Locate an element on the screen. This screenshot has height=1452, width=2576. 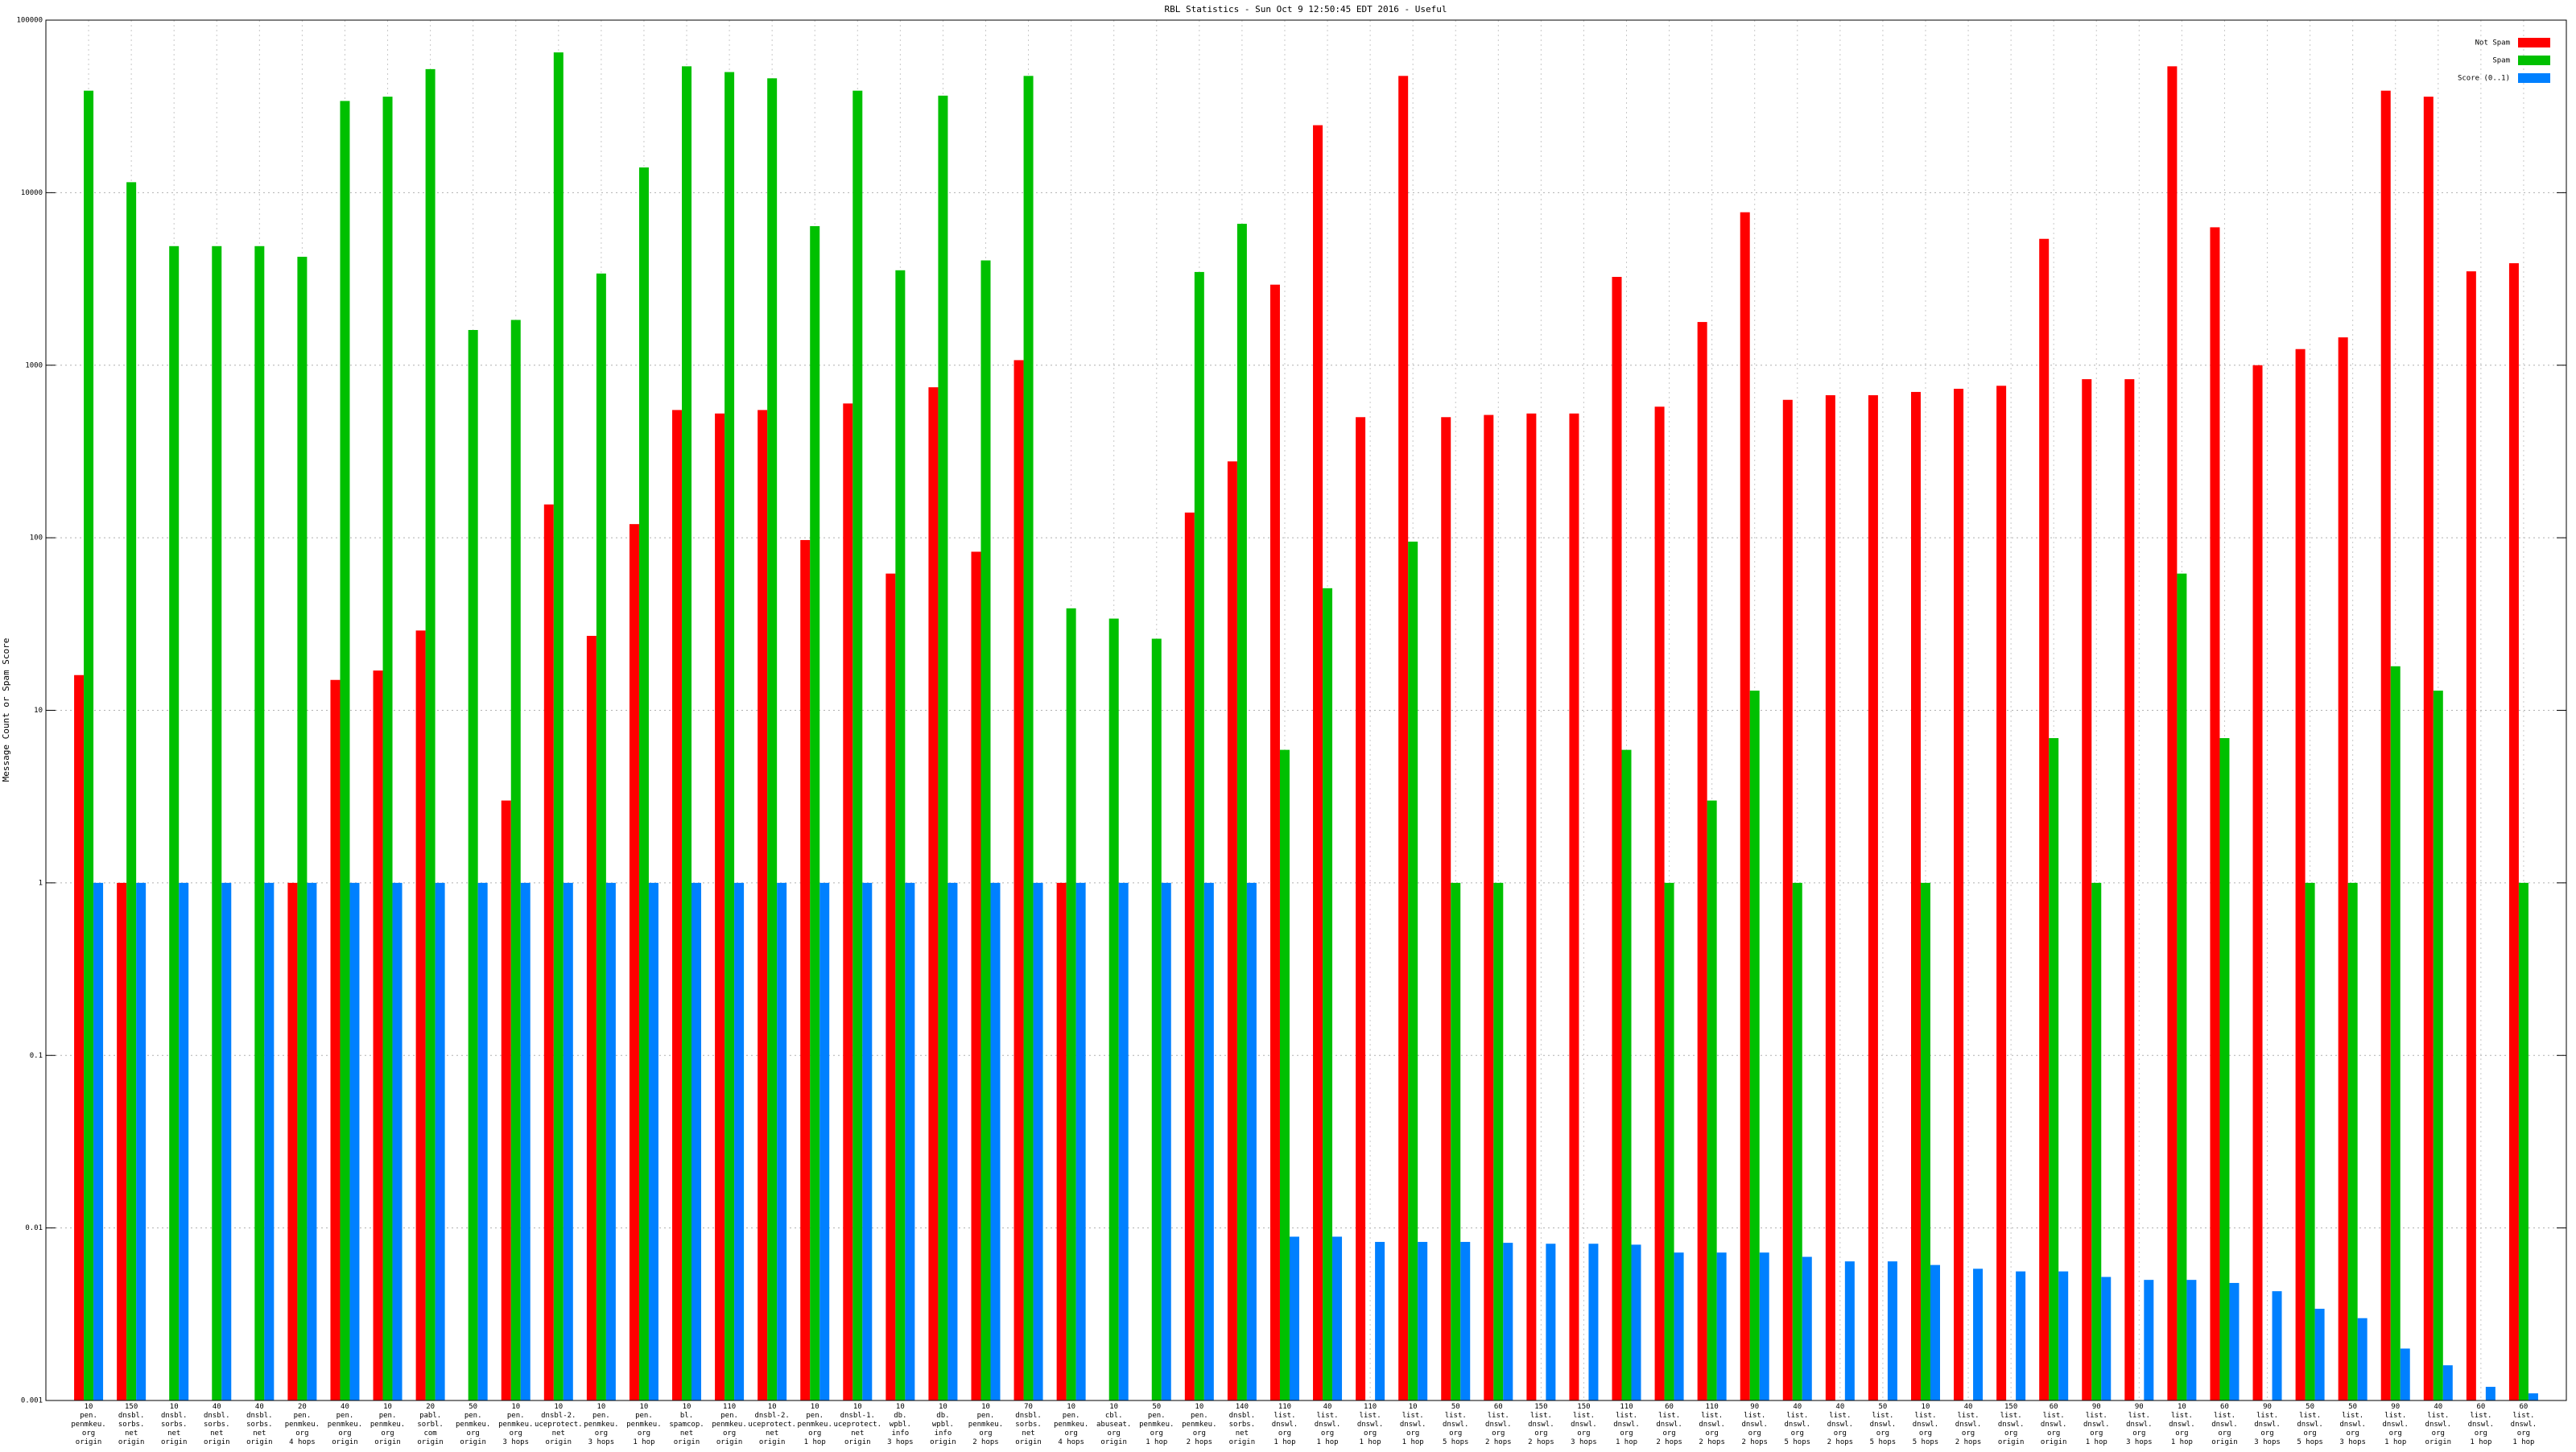
x-tick-label: 60 list. dnswl. org 2 hops is located at coordinates (1498, 1424).